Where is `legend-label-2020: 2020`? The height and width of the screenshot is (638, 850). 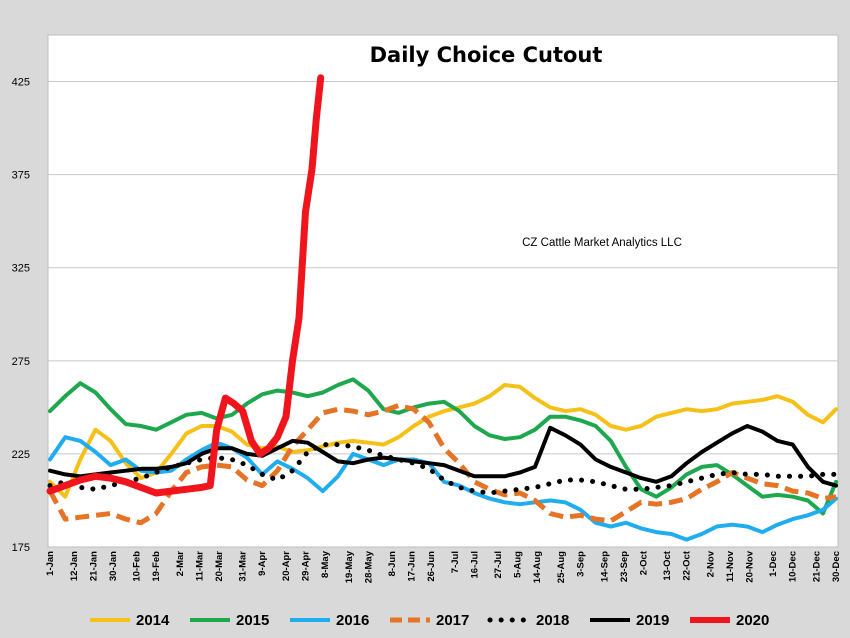
legend-label-2020: 2020 is located at coordinates (752, 620).